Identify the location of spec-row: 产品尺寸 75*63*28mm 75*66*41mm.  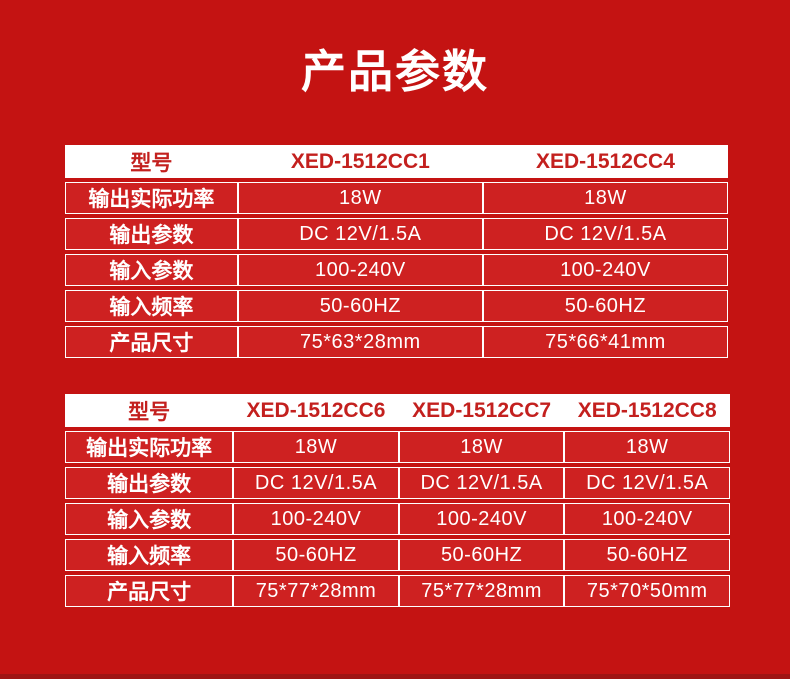
(396, 342).